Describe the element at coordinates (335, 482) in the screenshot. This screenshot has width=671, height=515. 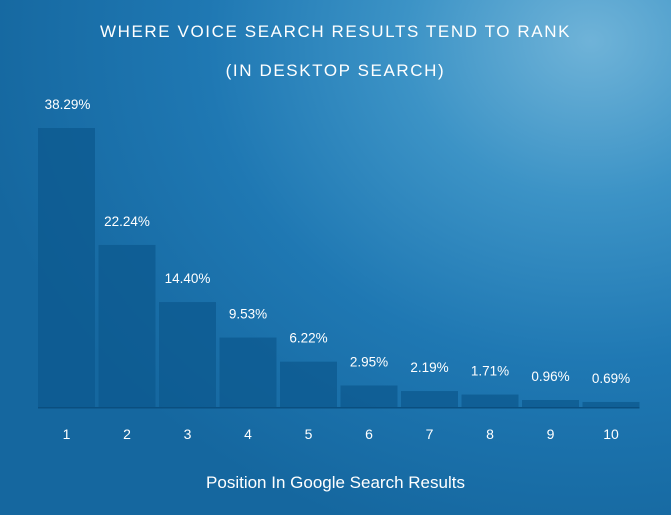
I see `x-axis-label: Position In Google Search Results` at that location.